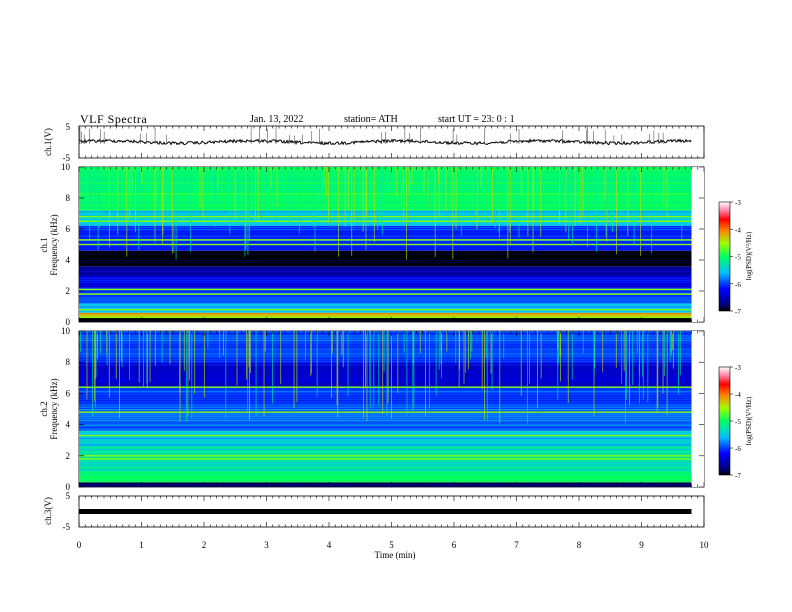 Image resolution: width=792 pixels, height=612 pixels. Describe the element at coordinates (738, 449) in the screenshot. I see `colorbar-tick-label: -6` at that location.